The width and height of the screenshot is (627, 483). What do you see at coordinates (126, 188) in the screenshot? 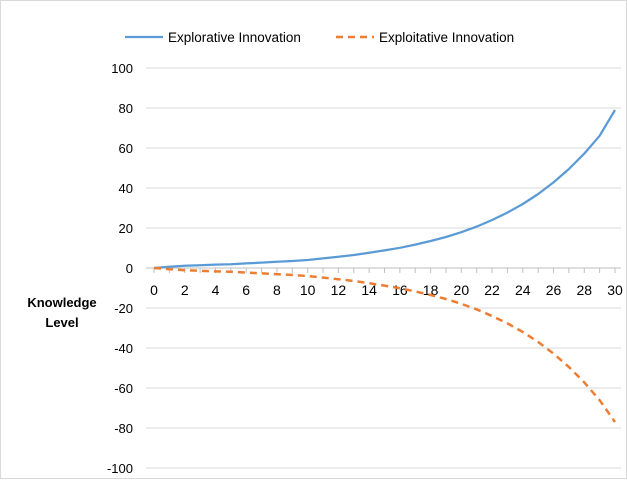
I see `y-tick-label-40: 40` at bounding box center [126, 188].